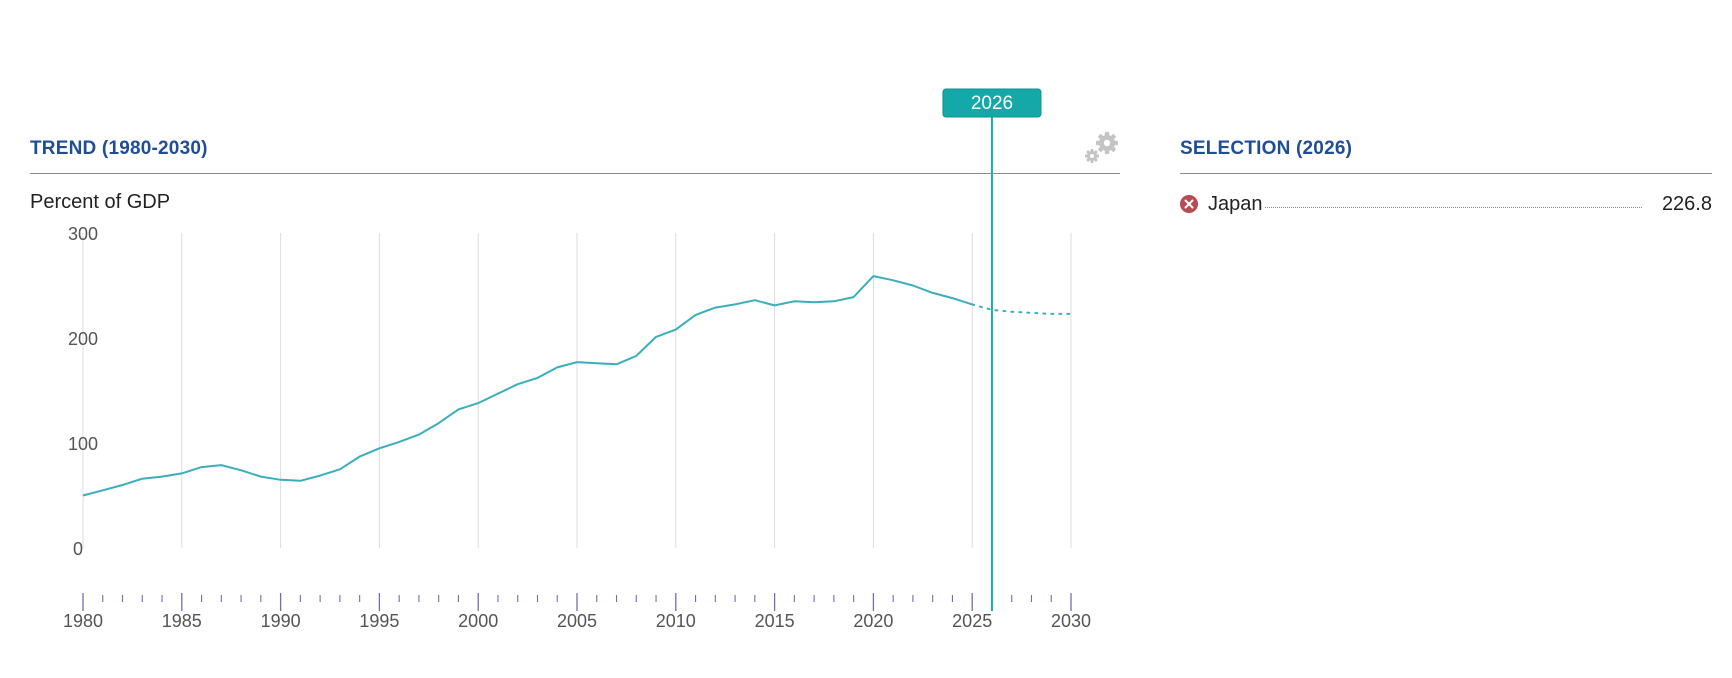 The height and width of the screenshot is (678, 1732). I want to click on x-tick-label-1980: 1980, so click(83, 621).